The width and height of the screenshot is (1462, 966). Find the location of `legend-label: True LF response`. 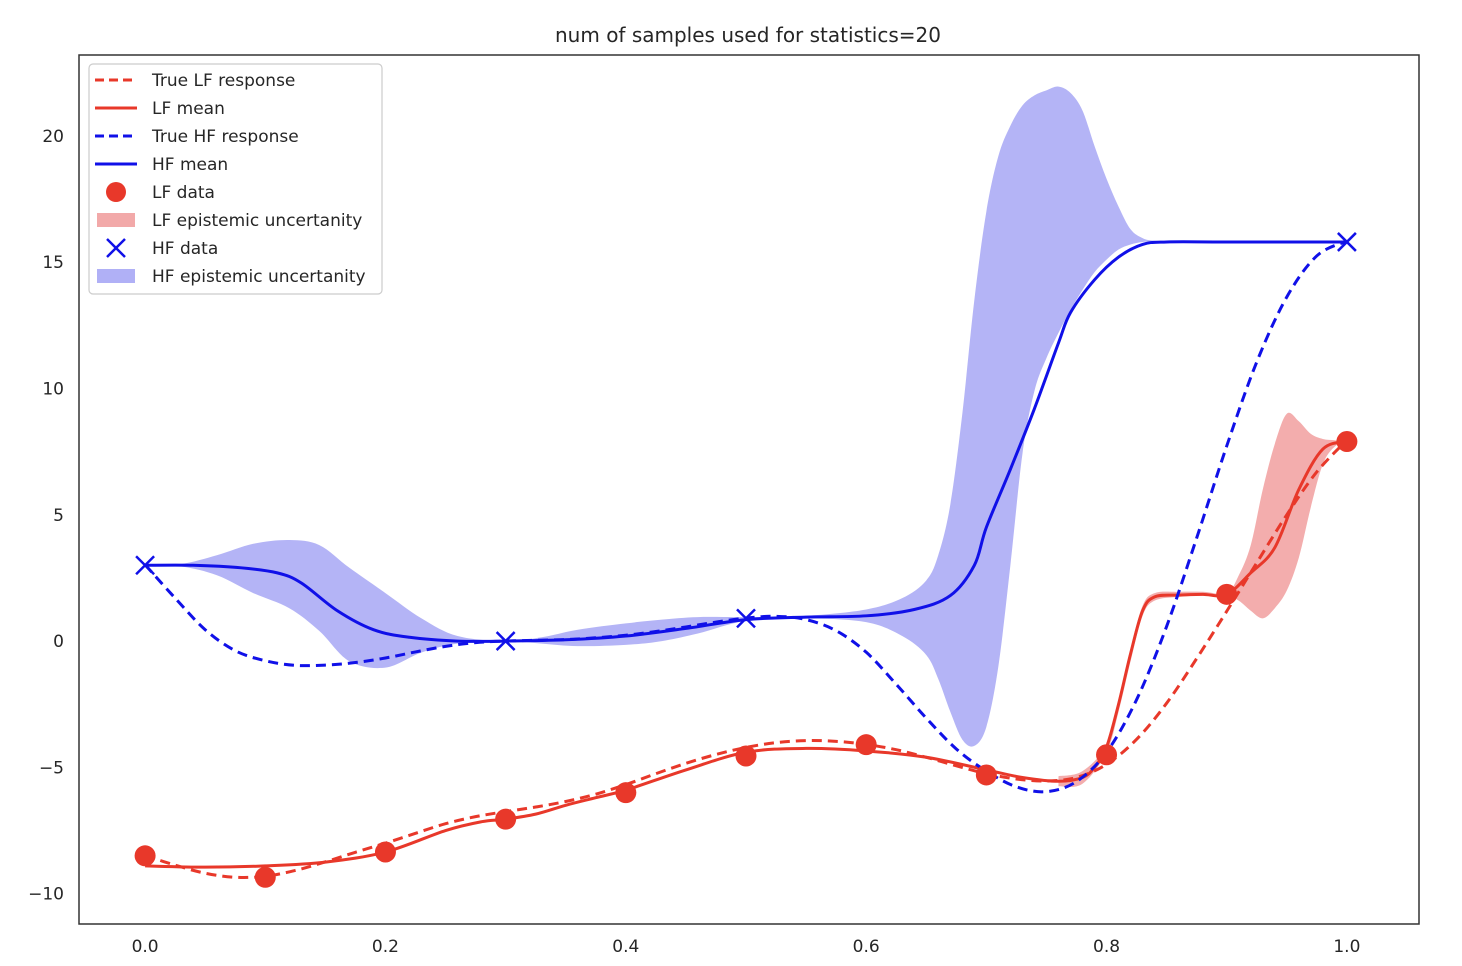

legend-label: True LF response is located at coordinates (223, 81).